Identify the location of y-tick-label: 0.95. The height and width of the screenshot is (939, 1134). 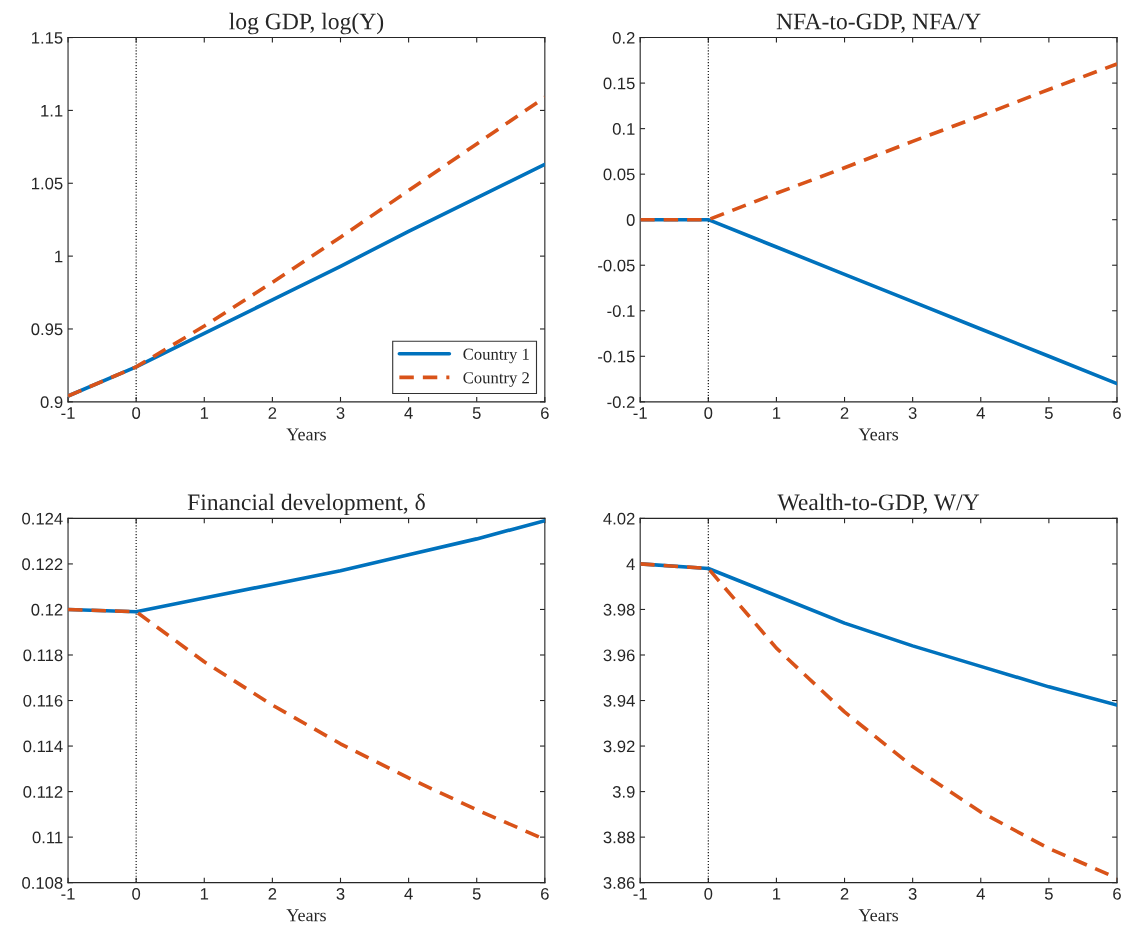
(47, 329).